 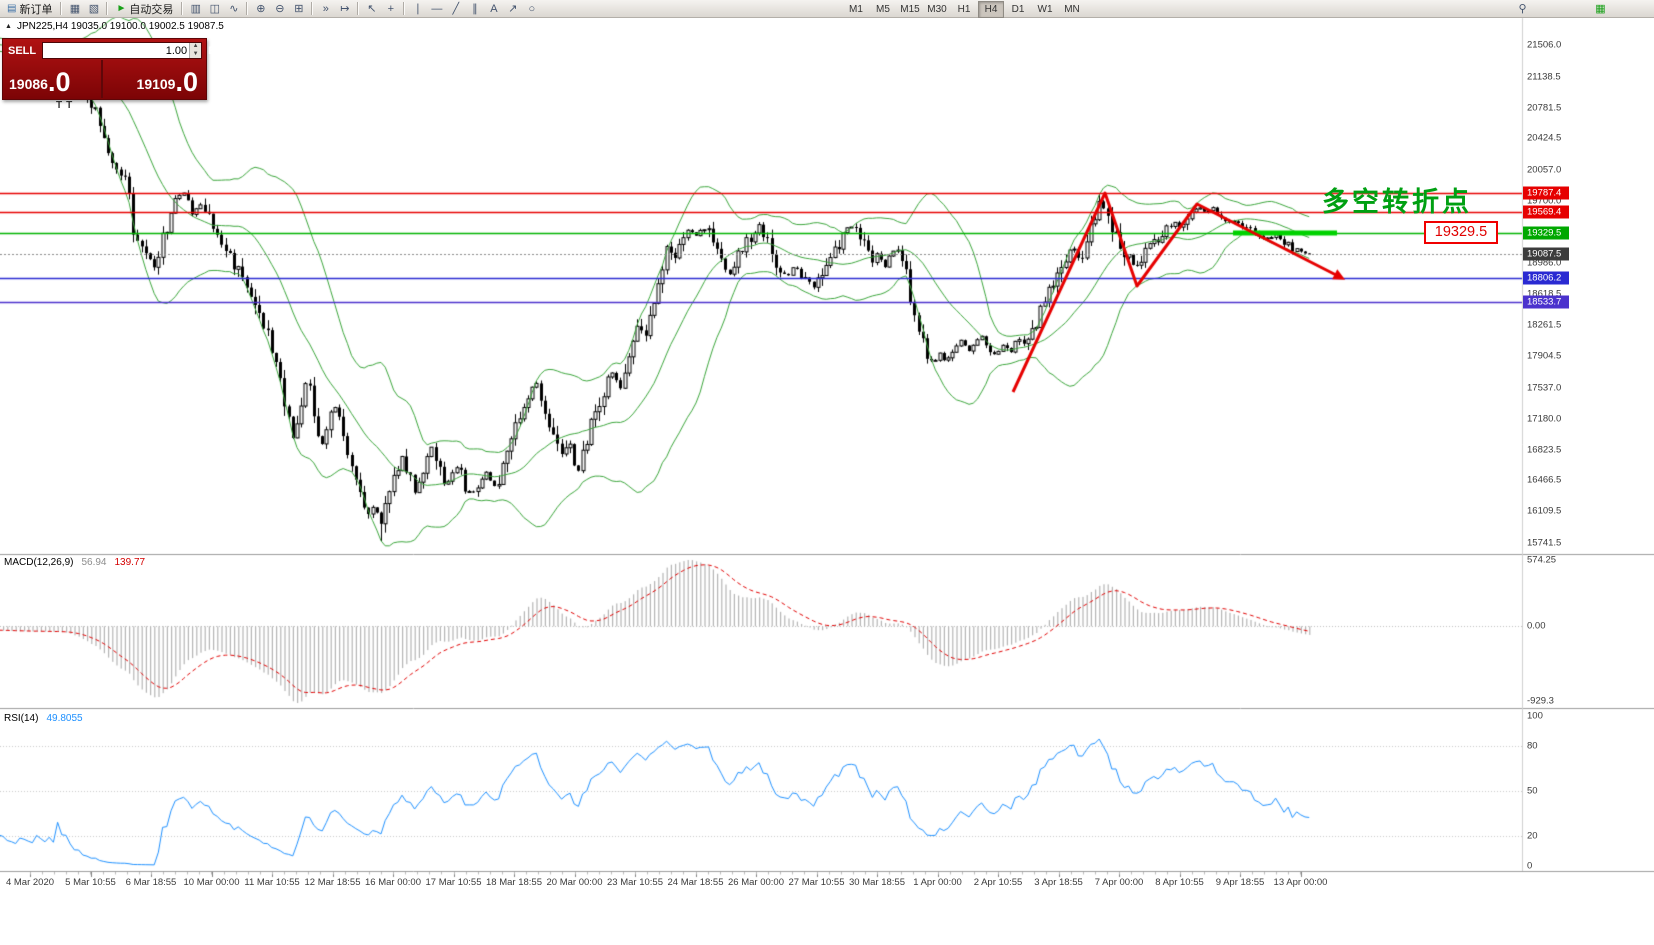 What do you see at coordinates (195, 53) in the screenshot?
I see `volume-decrease-button: ▼` at bounding box center [195, 53].